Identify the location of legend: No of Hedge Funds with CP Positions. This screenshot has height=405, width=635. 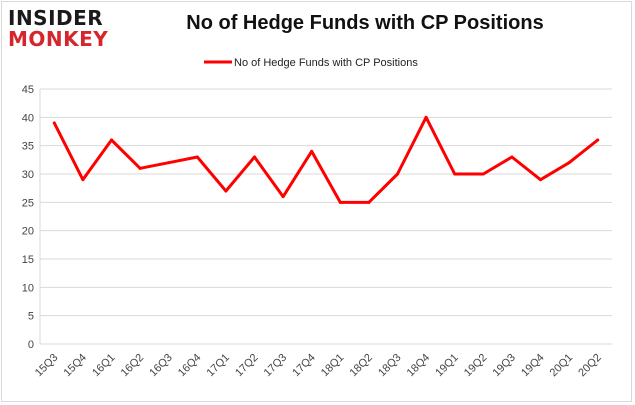
(311, 63).